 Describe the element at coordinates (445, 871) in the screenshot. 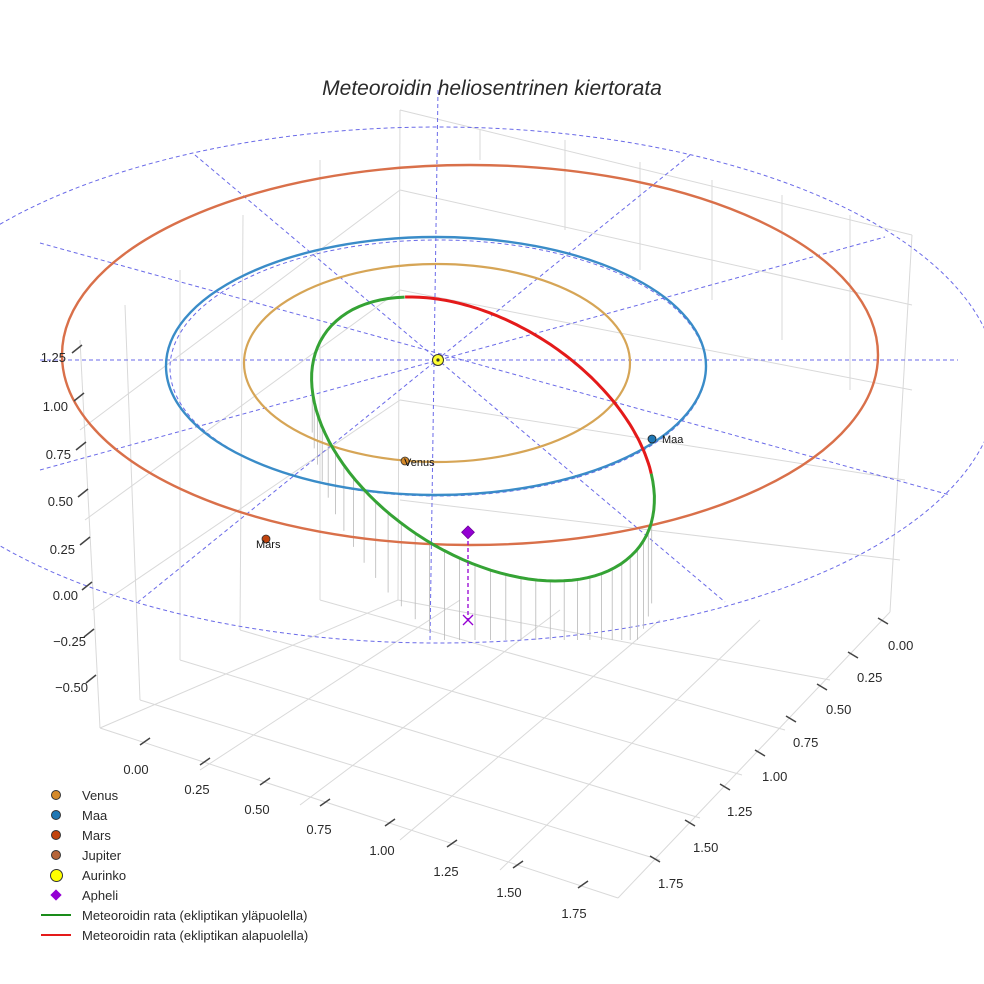

I see `x-tick-label: 1.25` at that location.